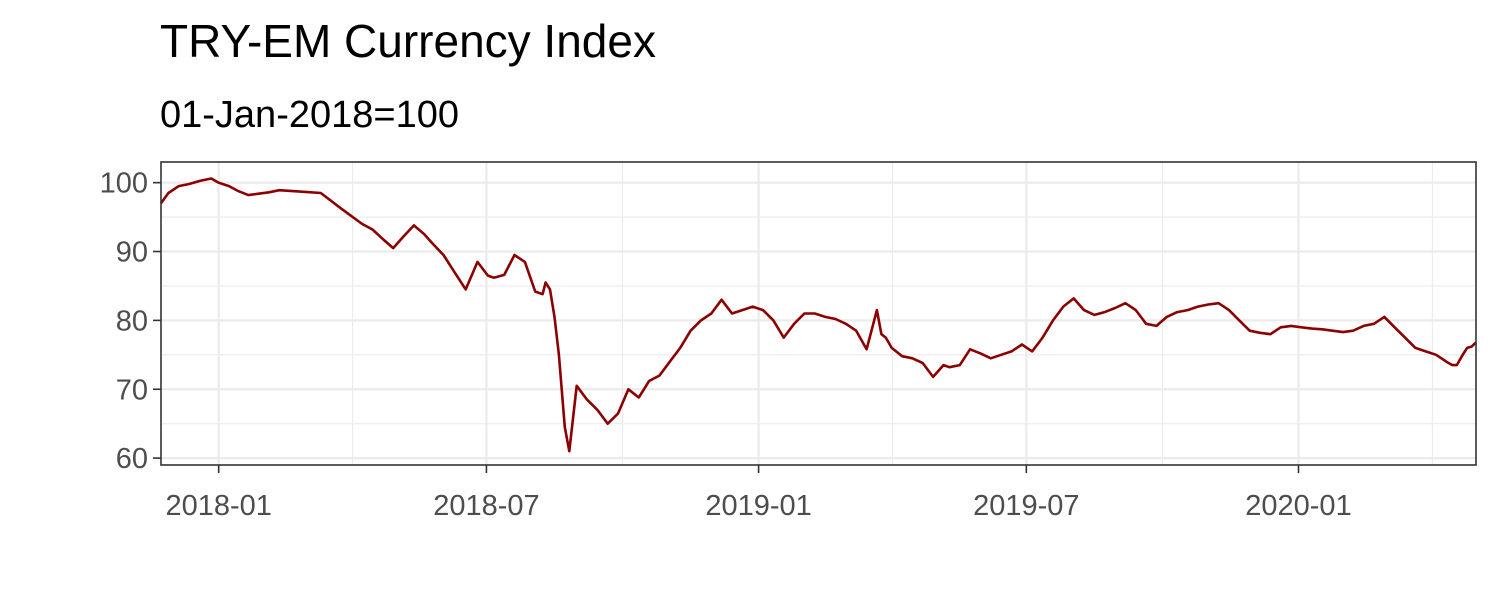 The height and width of the screenshot is (600, 1500). I want to click on y-axis: 60 70 80 90 100, so click(130, 321).